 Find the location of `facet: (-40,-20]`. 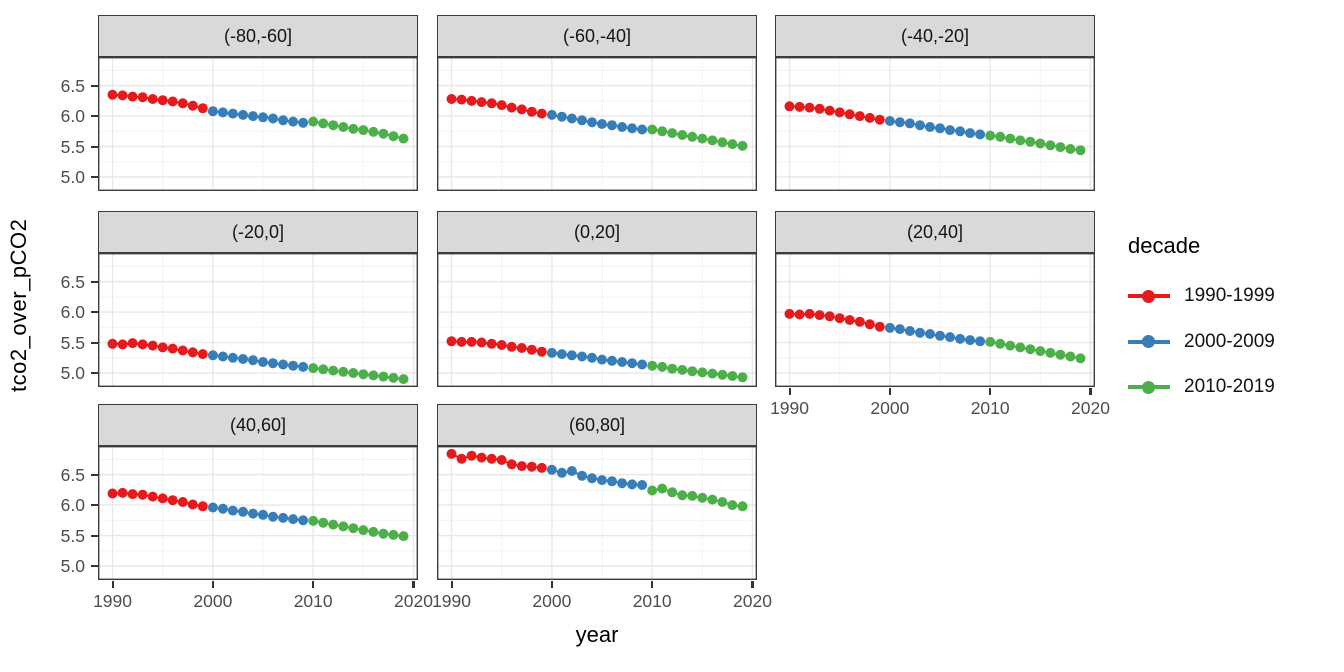

facet: (-40,-20] is located at coordinates (935, 103).